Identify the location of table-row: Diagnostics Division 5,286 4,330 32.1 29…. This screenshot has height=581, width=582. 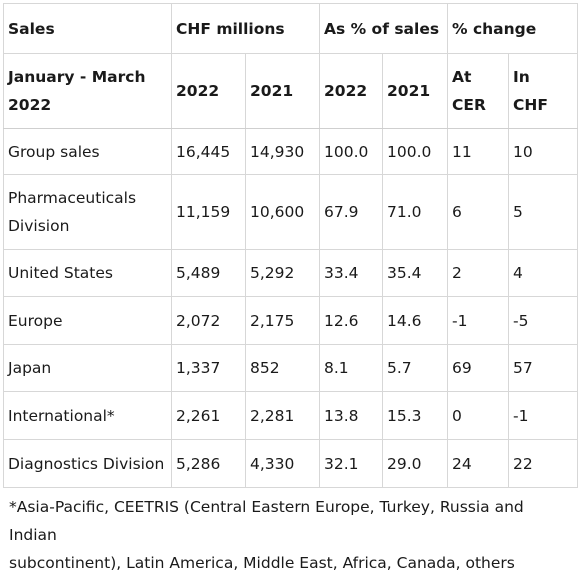
(291, 463).